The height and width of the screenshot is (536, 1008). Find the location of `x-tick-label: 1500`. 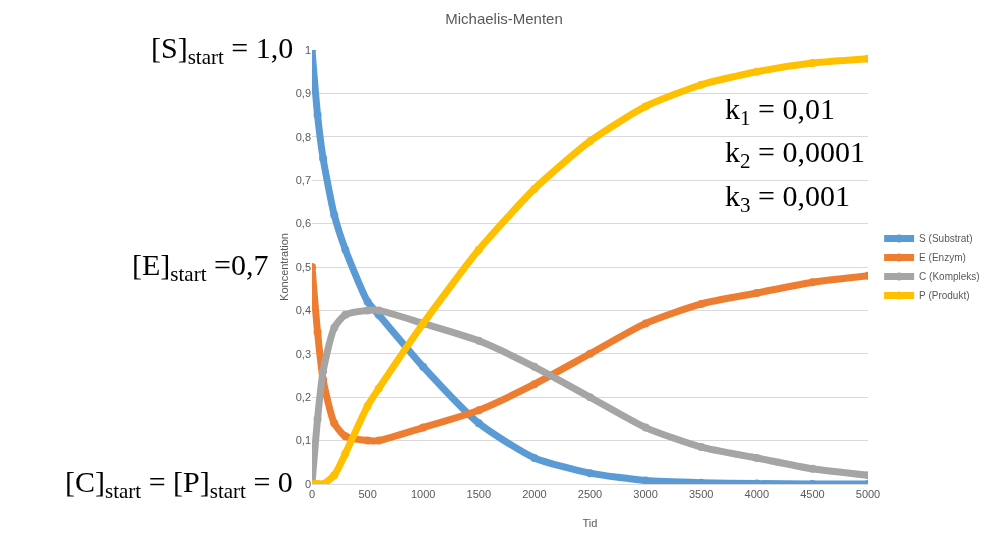

x-tick-label: 1500 is located at coordinates (479, 494).